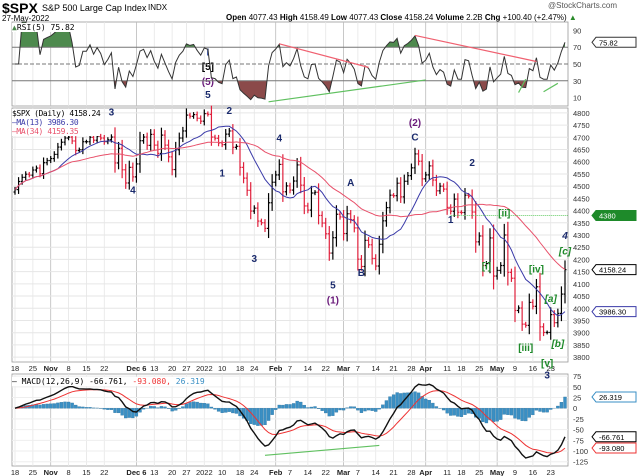 This screenshot has height=476, width=639. What do you see at coordinates (393, 472) in the screenshot?
I see `x-tick-label: 21` at bounding box center [393, 472].